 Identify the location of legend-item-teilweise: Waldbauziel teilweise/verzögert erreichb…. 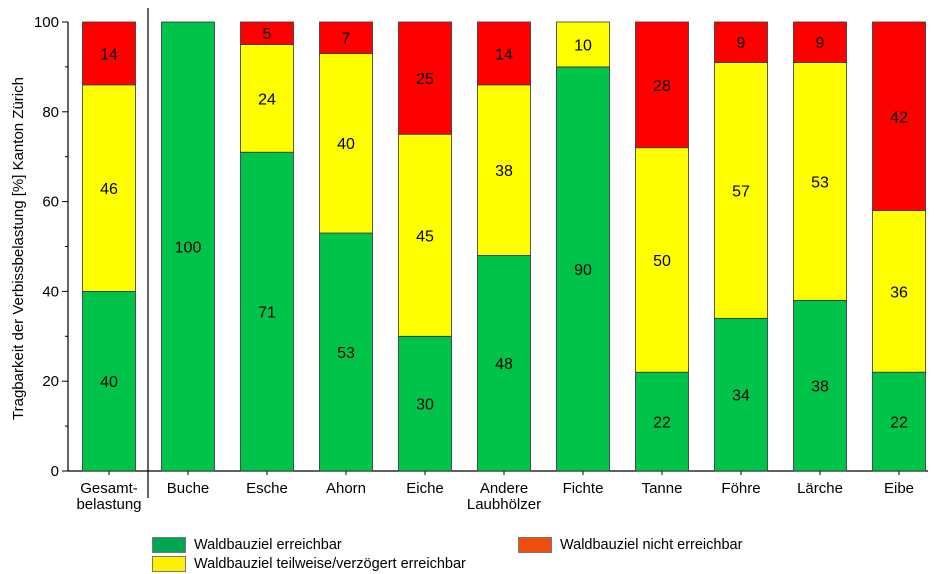
(309, 564).